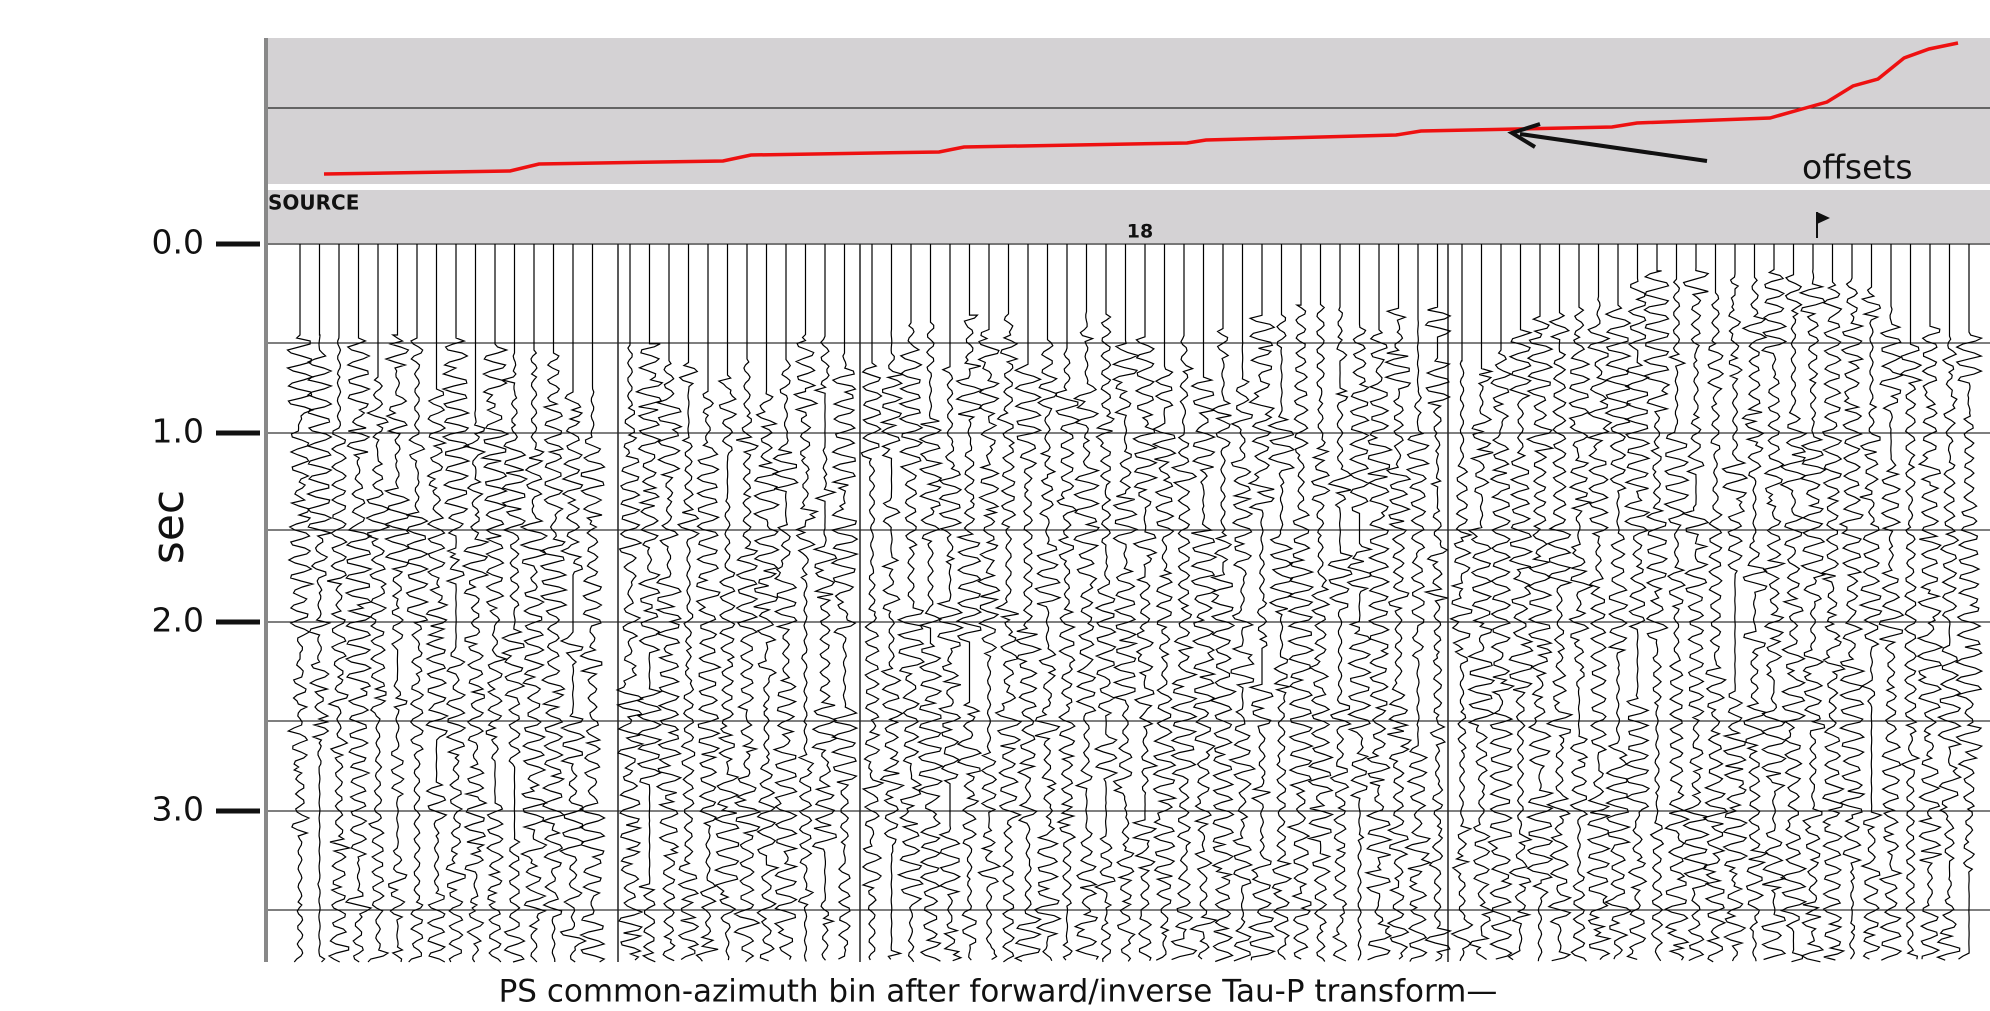 This screenshot has height=1011, width=1990. What do you see at coordinates (178, 809) in the screenshot?
I see `tick-label: 3.0` at bounding box center [178, 809].